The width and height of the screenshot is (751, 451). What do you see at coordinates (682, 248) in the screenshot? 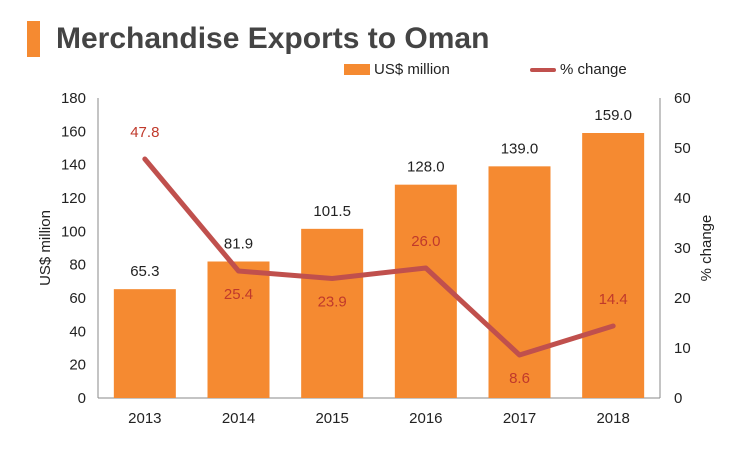
I see `y-tick-label-right: 30` at bounding box center [682, 248].